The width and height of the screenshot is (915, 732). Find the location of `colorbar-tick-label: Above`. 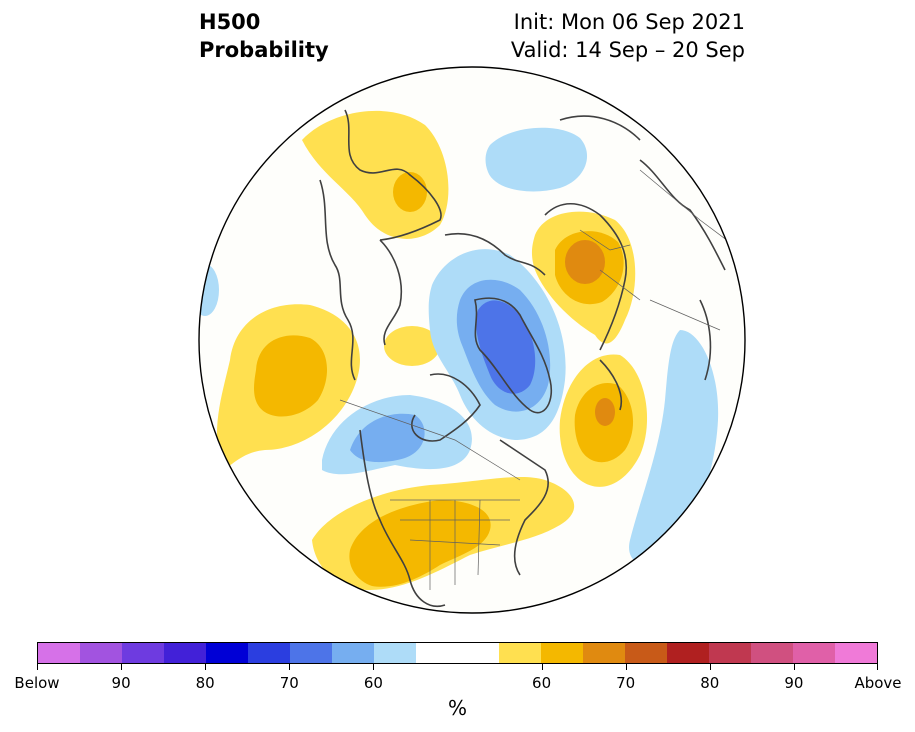

colorbar-tick-label: Above is located at coordinates (878, 683).